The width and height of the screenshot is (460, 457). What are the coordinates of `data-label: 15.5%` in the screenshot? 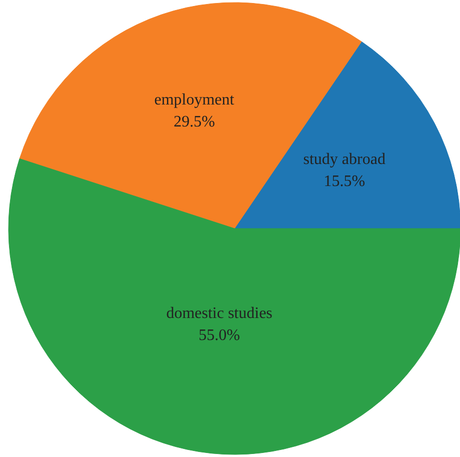 It's located at (345, 181).